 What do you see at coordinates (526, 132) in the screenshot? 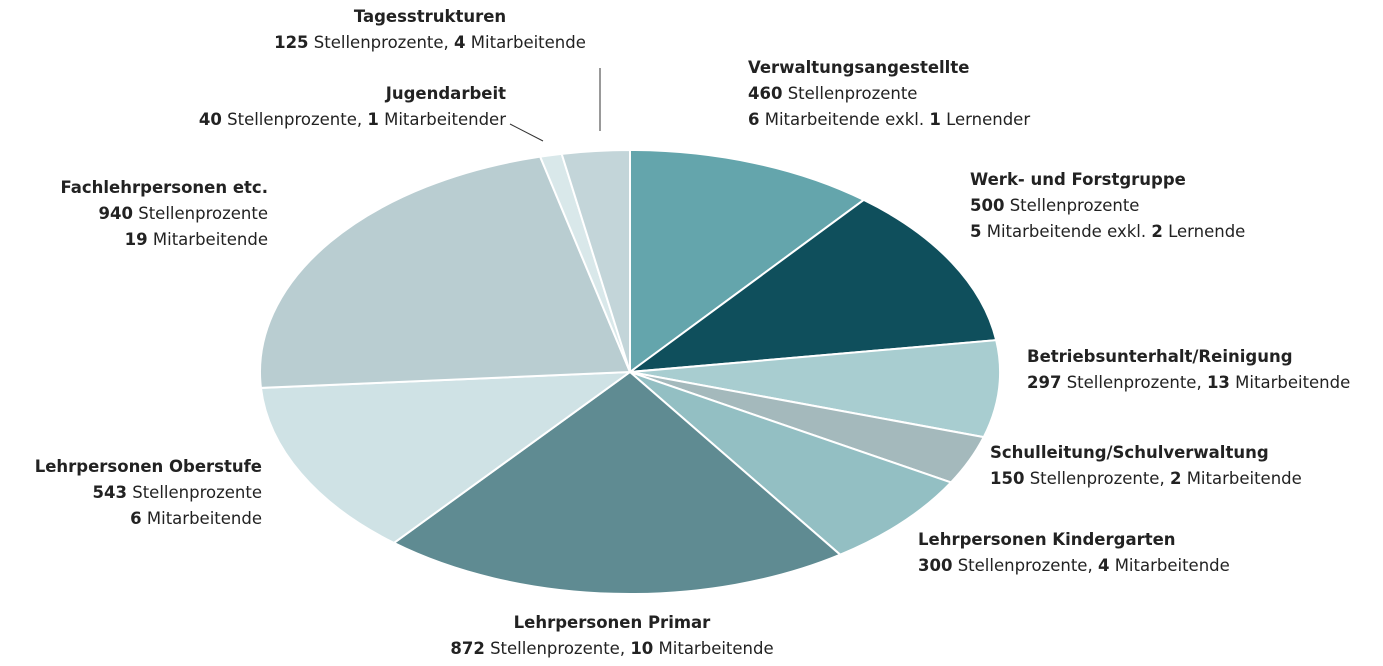
I see `leader-line` at bounding box center [526, 132].